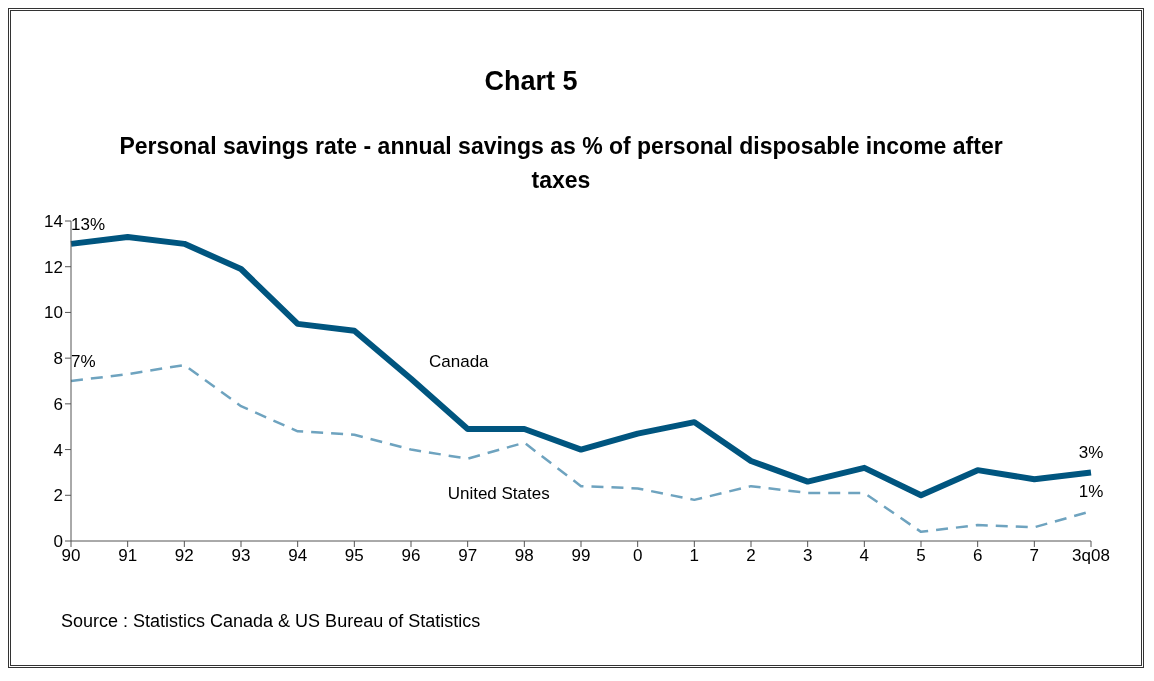 The image size is (1154, 681). Describe the element at coordinates (498, 493) in the screenshot. I see `series-label: United States` at that location.